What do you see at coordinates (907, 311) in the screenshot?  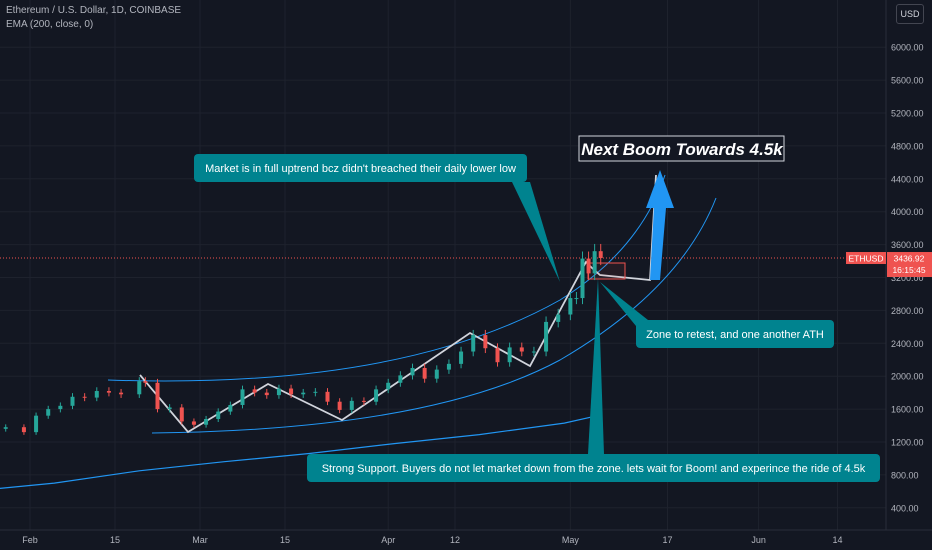 I see `price-tick-label: 2800.00` at bounding box center [907, 311].